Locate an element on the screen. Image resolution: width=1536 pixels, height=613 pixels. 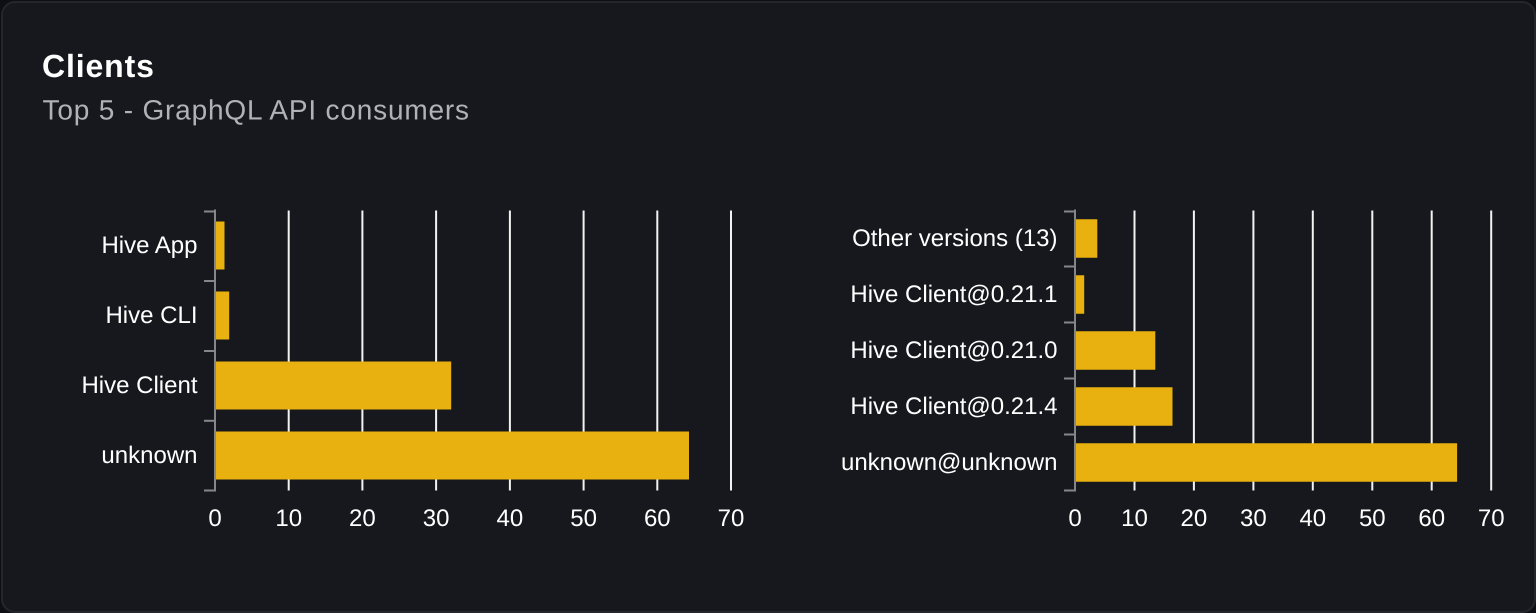
svg-text: Hive Client@0.21.0 is located at coordinates (953, 350).